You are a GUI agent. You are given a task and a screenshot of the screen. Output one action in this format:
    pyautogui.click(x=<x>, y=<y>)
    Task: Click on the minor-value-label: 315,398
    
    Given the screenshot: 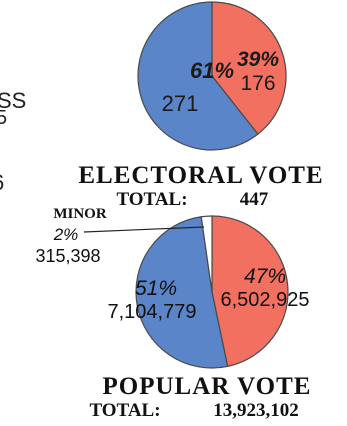 What is the action you would take?
    pyautogui.click(x=67, y=256)
    